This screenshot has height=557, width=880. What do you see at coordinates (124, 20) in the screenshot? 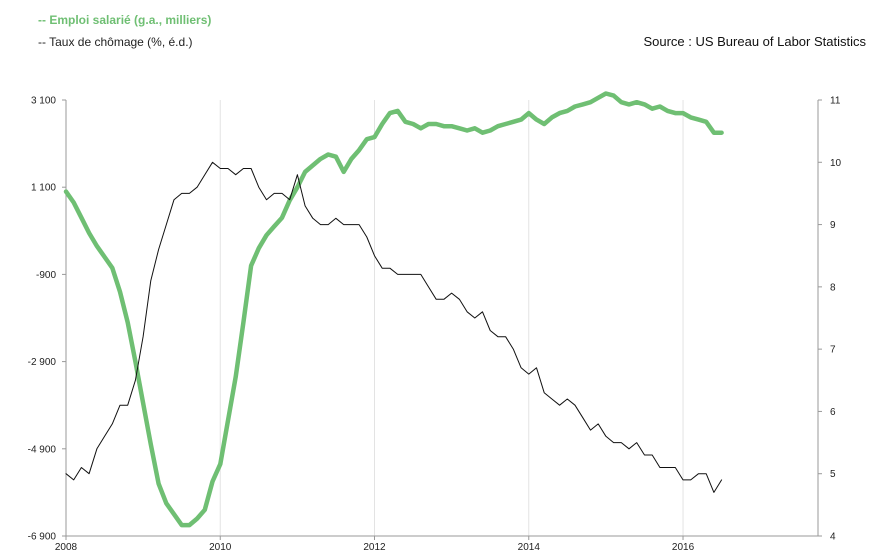
I see `legend-employment: -- Emploi salarié (g.a., milliers)` at bounding box center [124, 20].